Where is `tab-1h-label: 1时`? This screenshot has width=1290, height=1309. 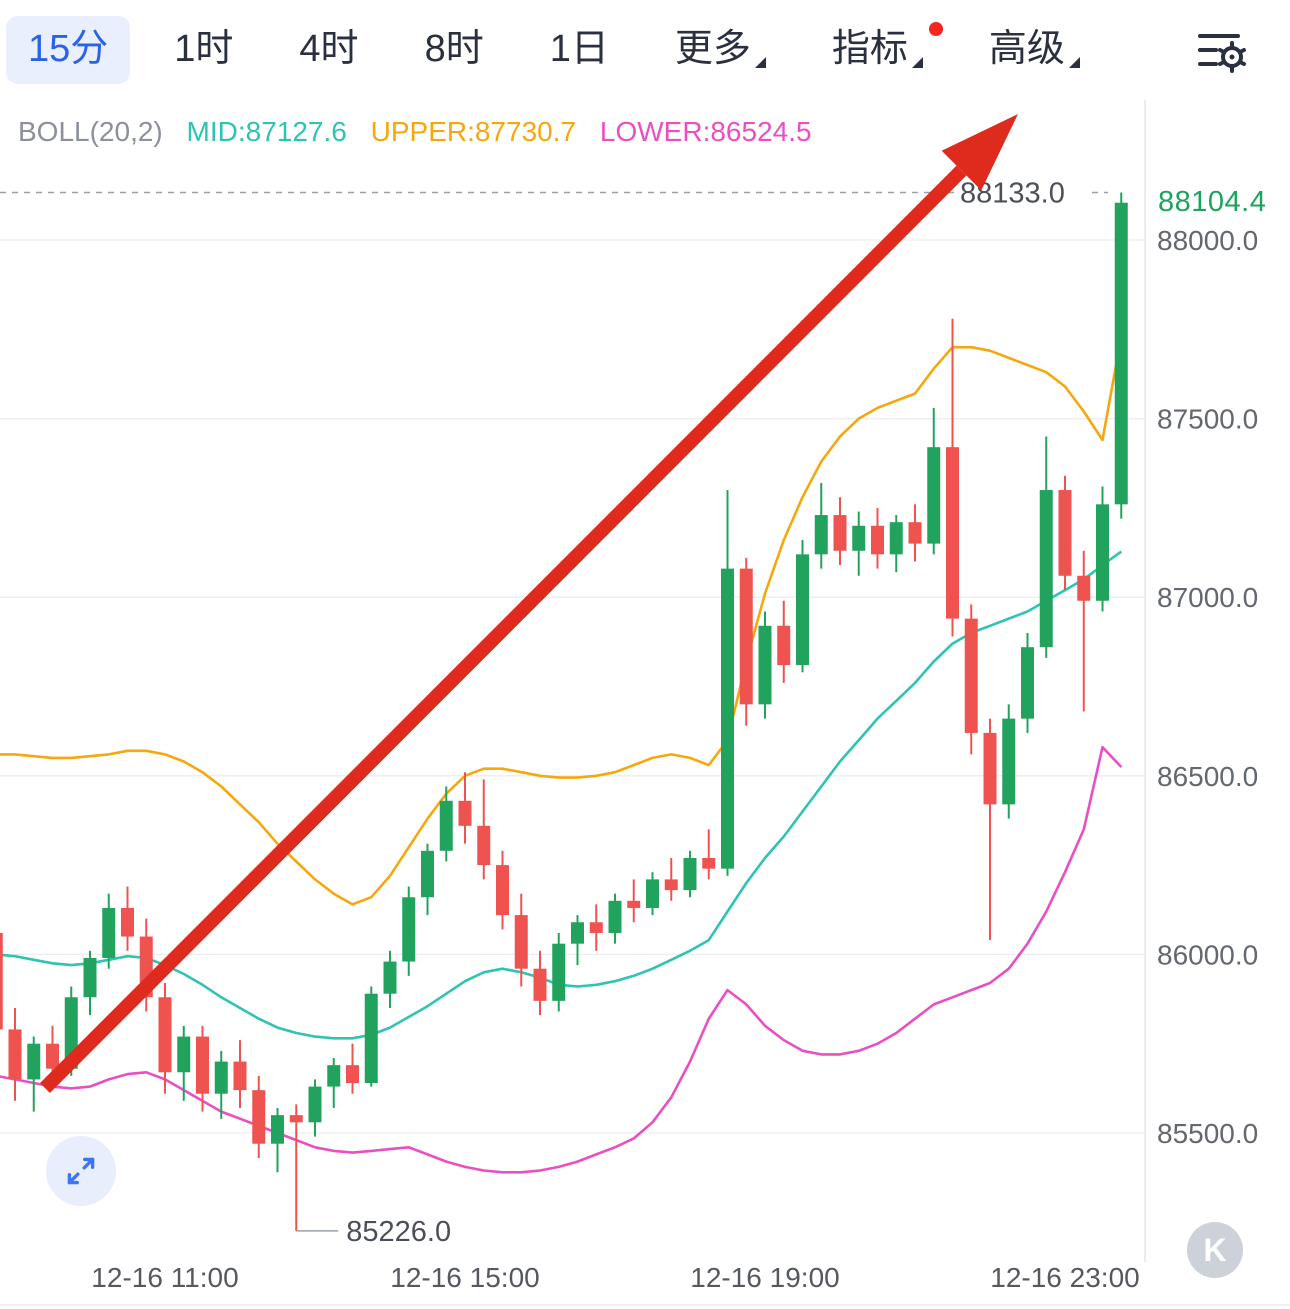 tab-1h-label: 1时 is located at coordinates (204, 49).